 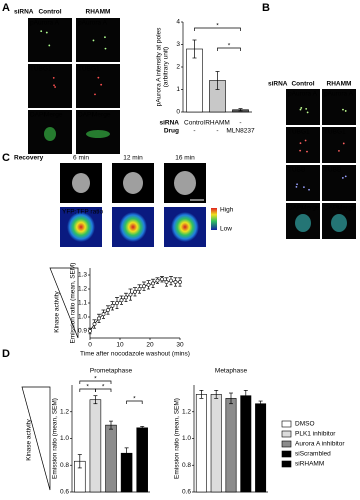 I want to click on y-tick-label: 1.3, so click(x=82, y=275).